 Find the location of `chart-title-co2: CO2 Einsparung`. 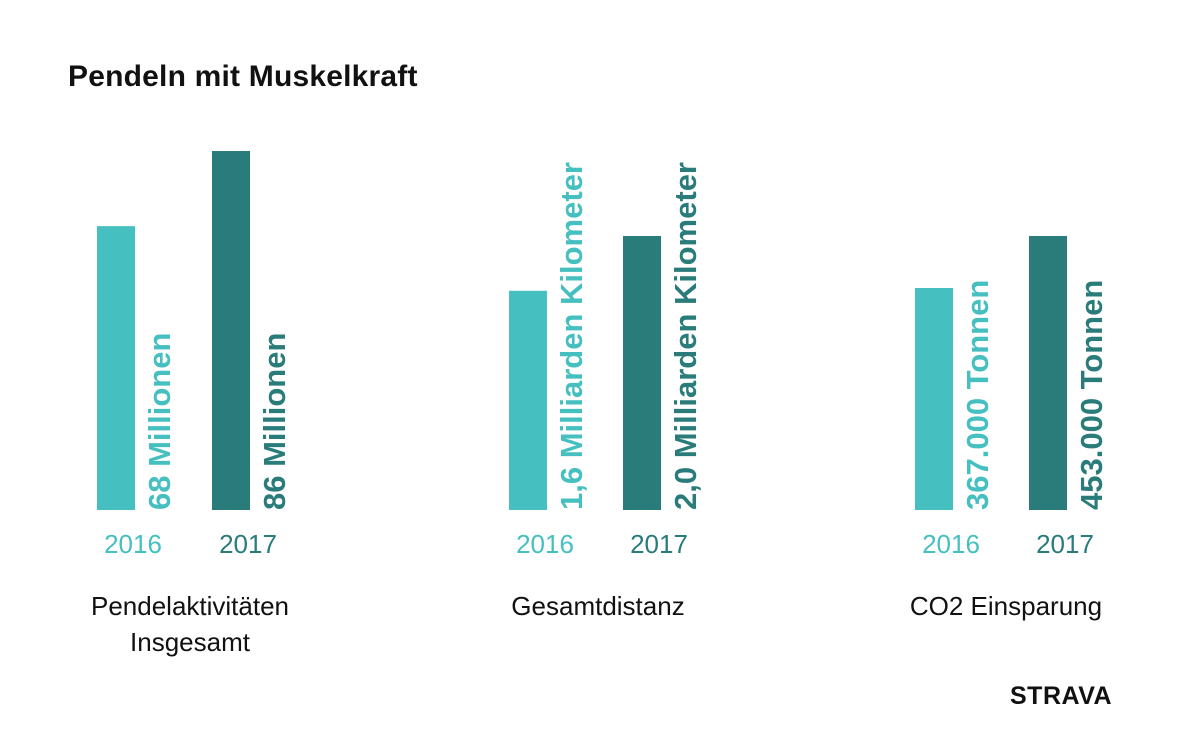

chart-title-co2: CO2 Einsparung is located at coordinates (1006, 606).